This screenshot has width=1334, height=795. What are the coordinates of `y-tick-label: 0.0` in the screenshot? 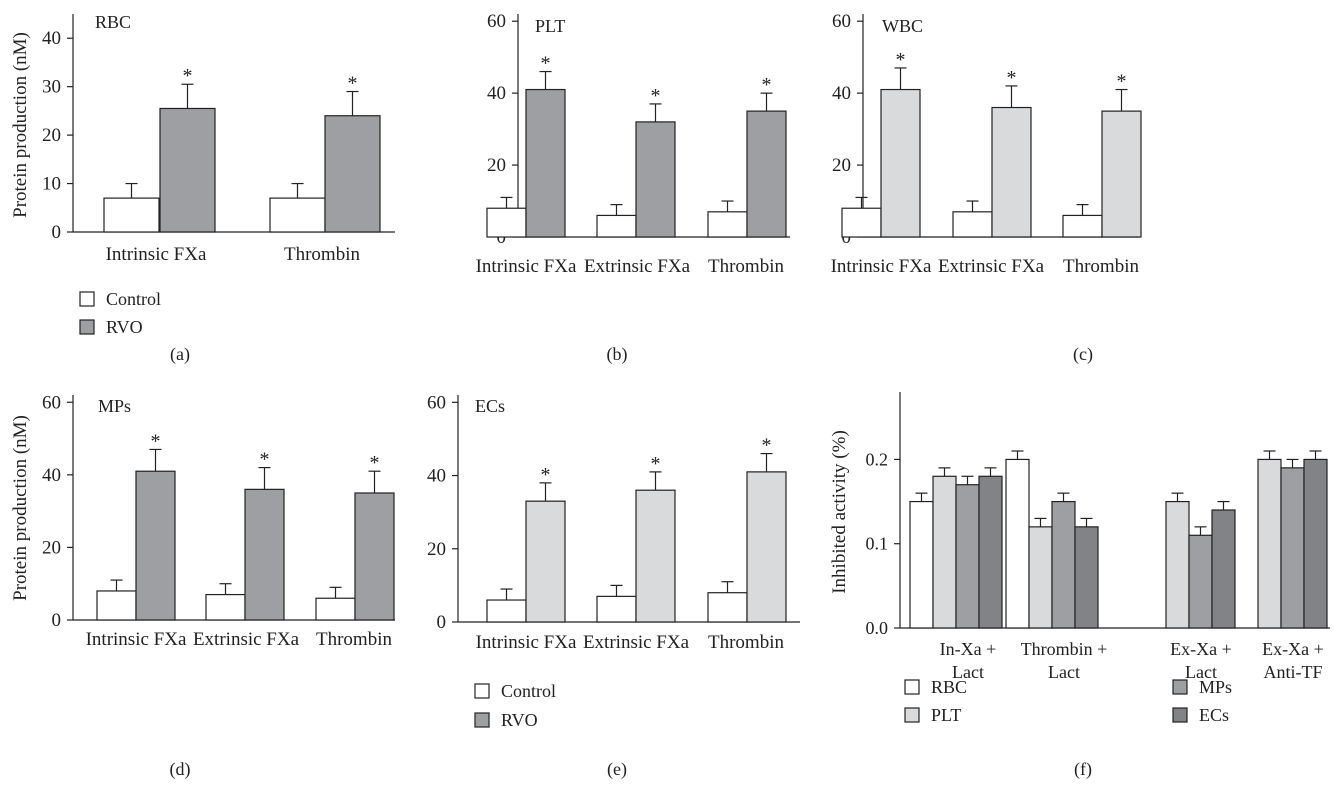 It's located at (877, 628).